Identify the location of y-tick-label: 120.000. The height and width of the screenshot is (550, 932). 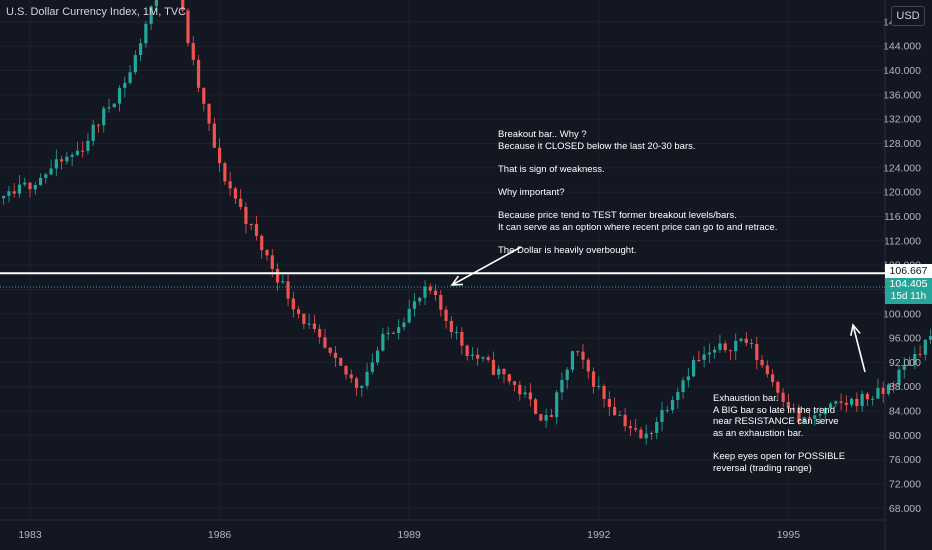
(902, 193).